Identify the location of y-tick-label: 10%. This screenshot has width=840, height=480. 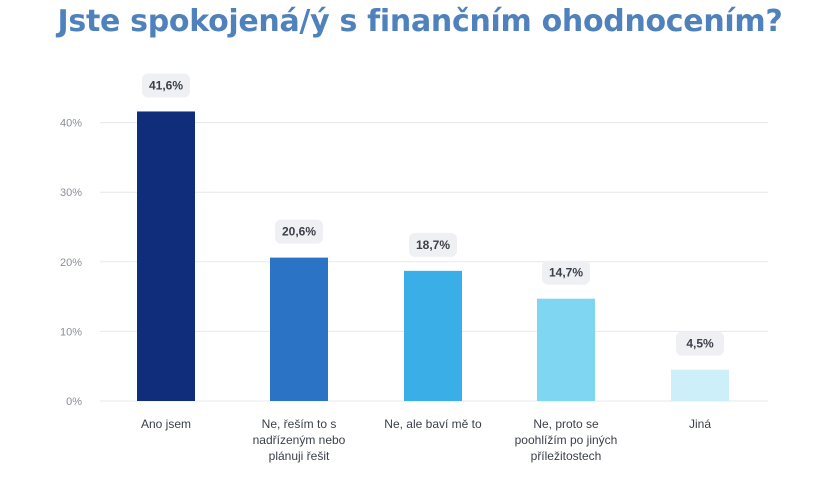
(71, 332).